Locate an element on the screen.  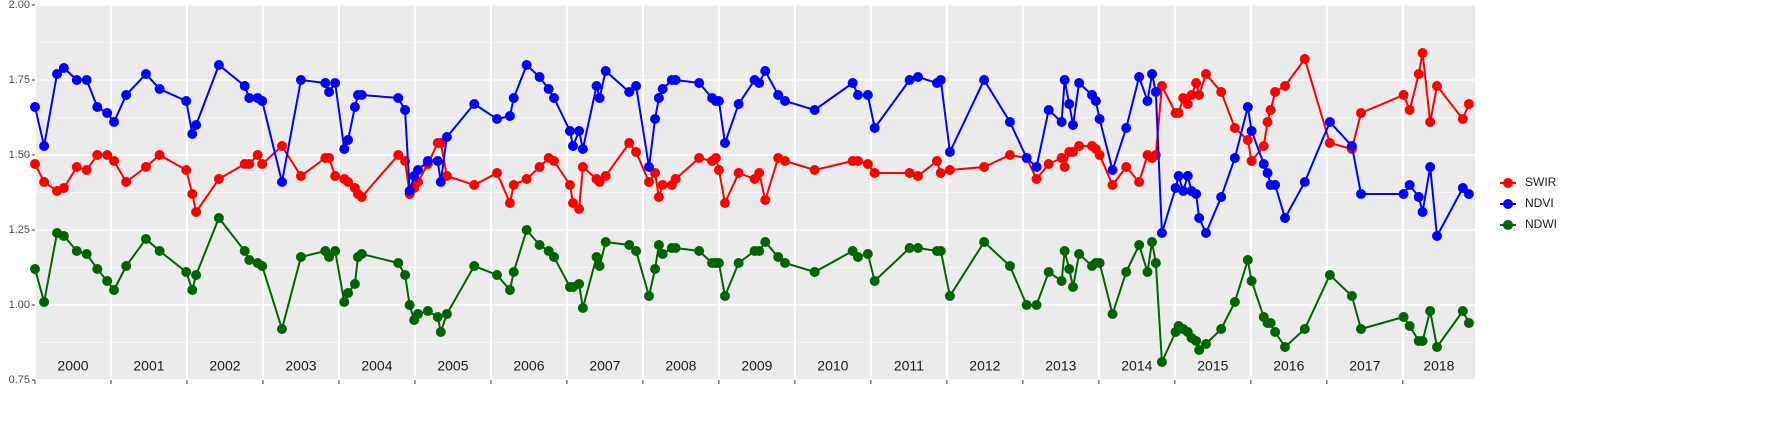
year-label: 2003 is located at coordinates (300, 366).